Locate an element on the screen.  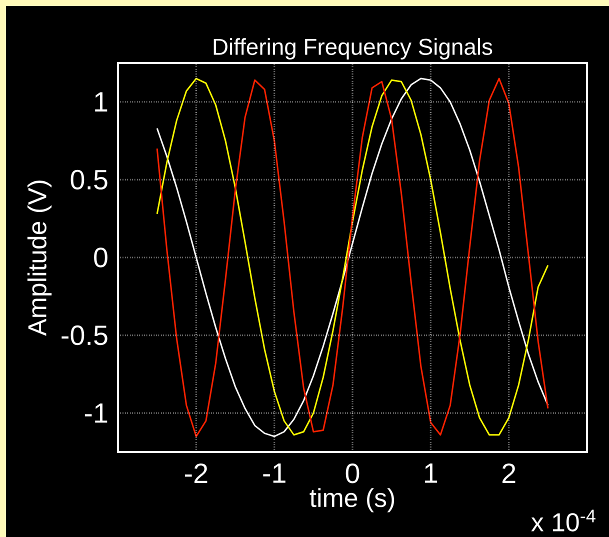
y-tick-label: -0.5 is located at coordinates (85, 335).